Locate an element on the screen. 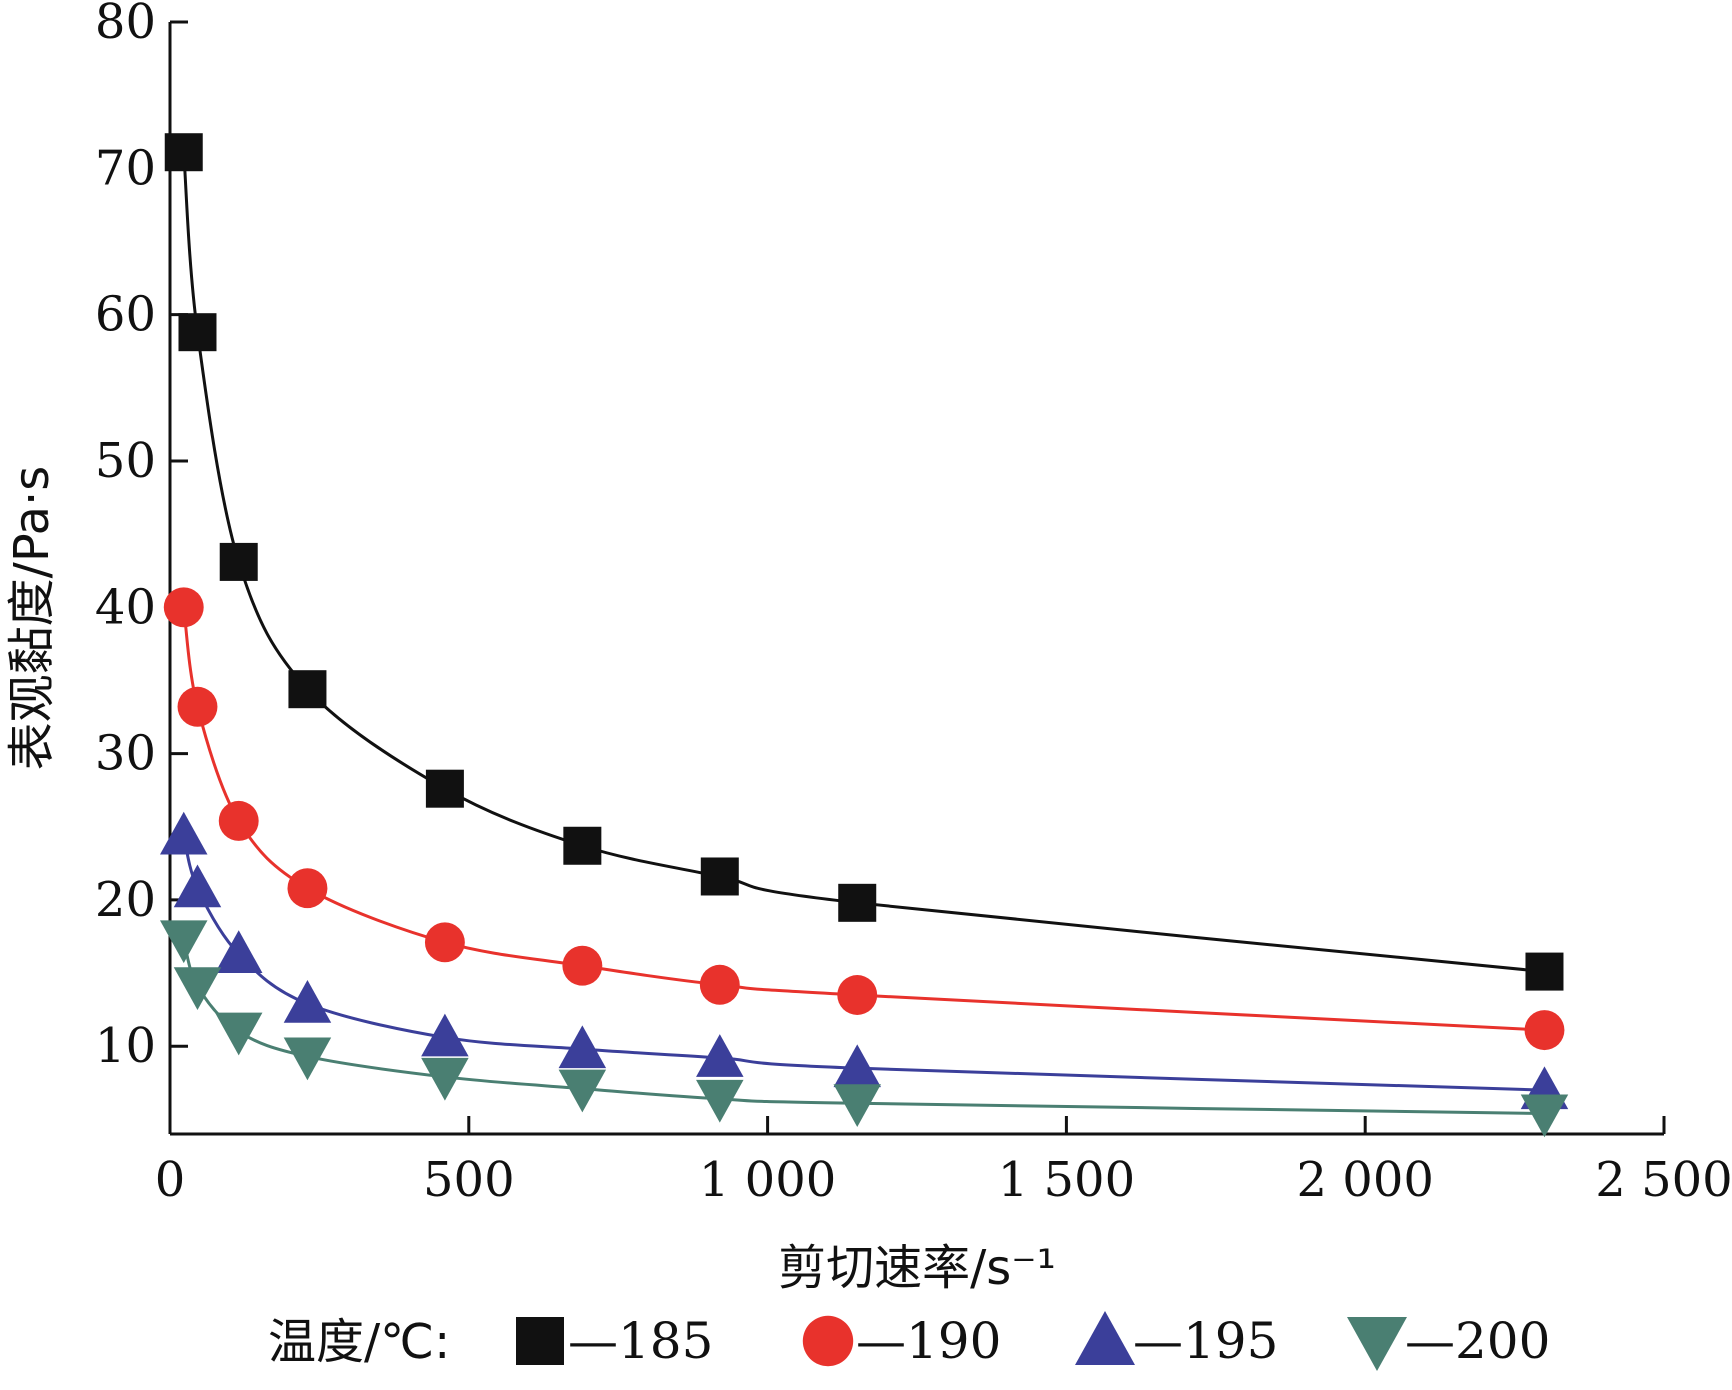  legend-label: —190 is located at coordinates (928, 1341).